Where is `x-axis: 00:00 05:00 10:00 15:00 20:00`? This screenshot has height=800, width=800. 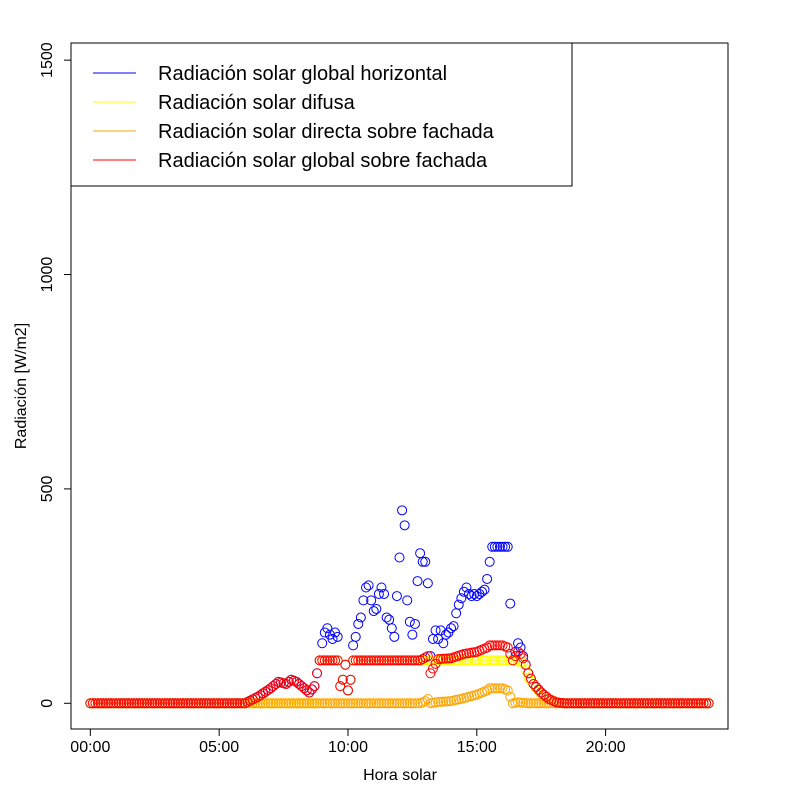
x-axis: 00:00 05:00 10:00 15:00 20:00 is located at coordinates (348, 742).